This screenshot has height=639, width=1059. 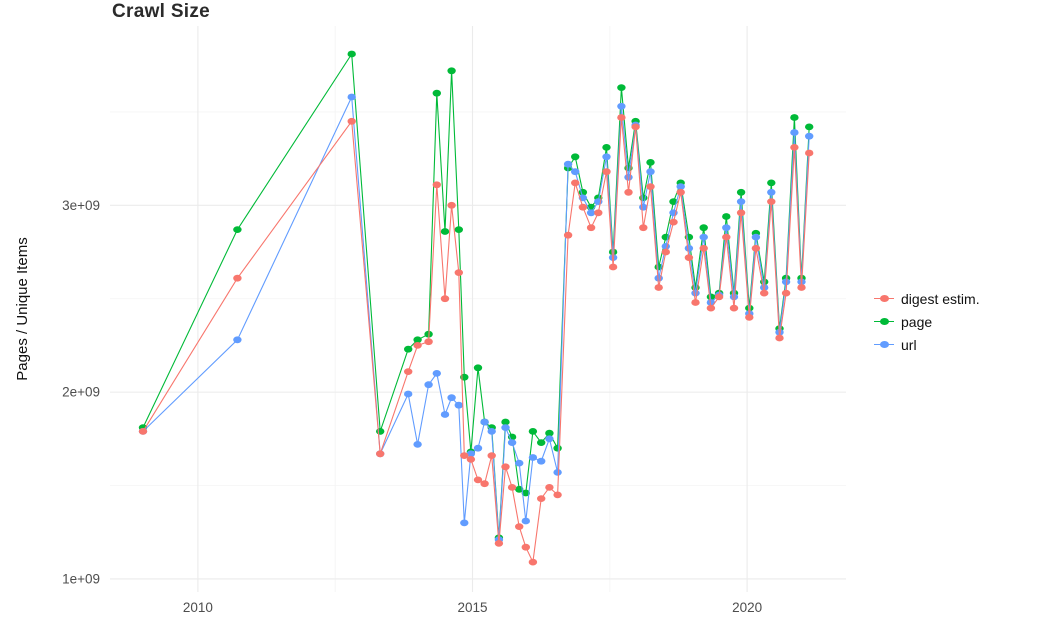 What do you see at coordinates (472, 607) in the screenshot?
I see `x-tick-label: 2015` at bounding box center [472, 607].